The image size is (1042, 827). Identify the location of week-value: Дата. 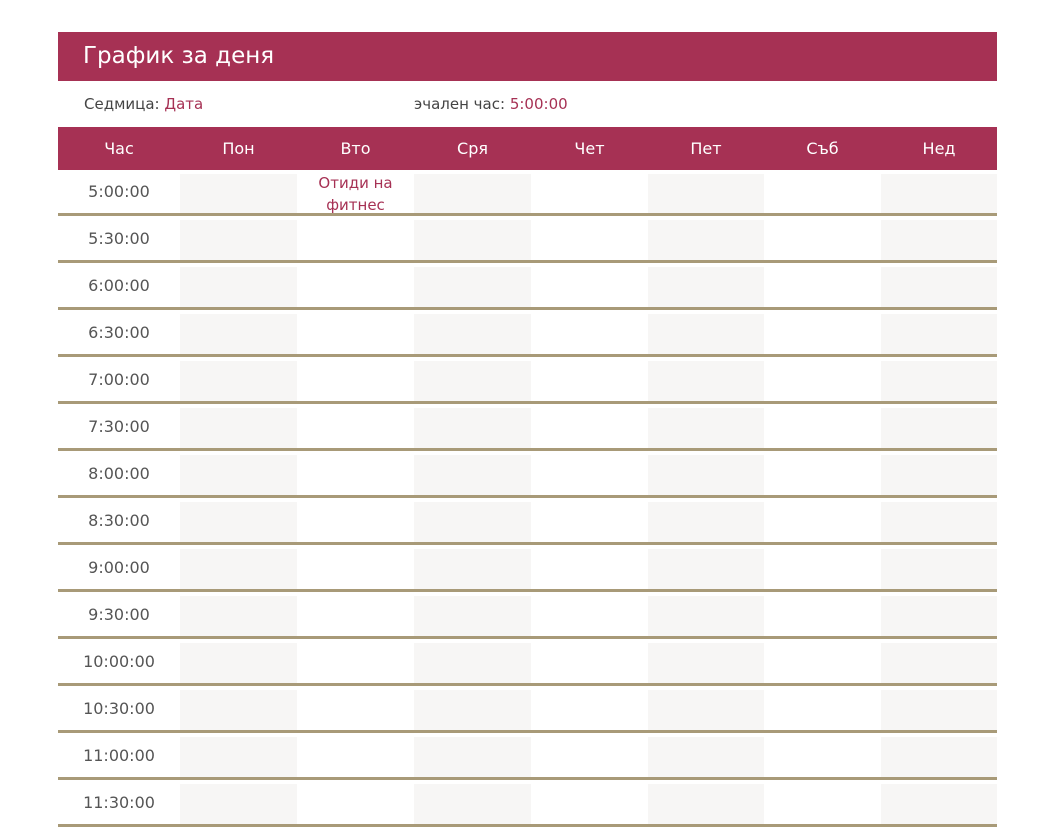
(184, 104).